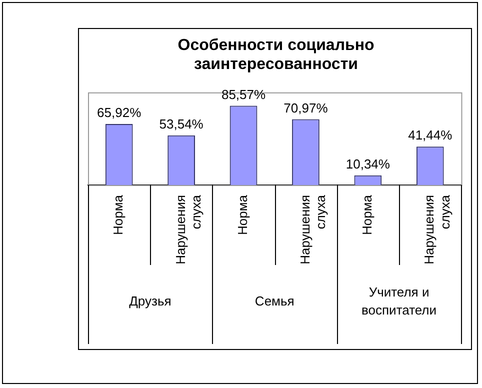 This screenshot has width=482, height=388. I want to click on data-label: 70,97%, so click(306, 108).